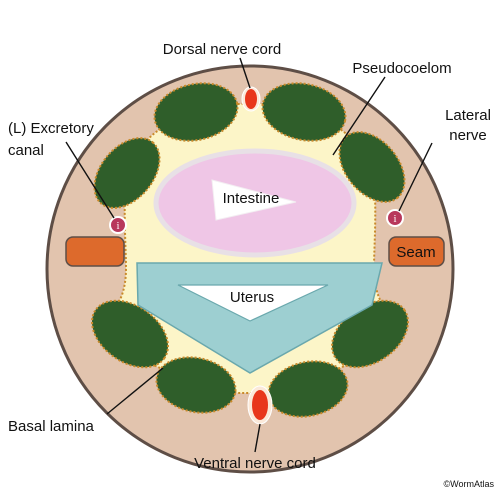 Image resolution: width=500 pixels, height=493 pixels. What do you see at coordinates (260, 405) in the screenshot?
I see `ventral-nerve-cord-core` at bounding box center [260, 405].